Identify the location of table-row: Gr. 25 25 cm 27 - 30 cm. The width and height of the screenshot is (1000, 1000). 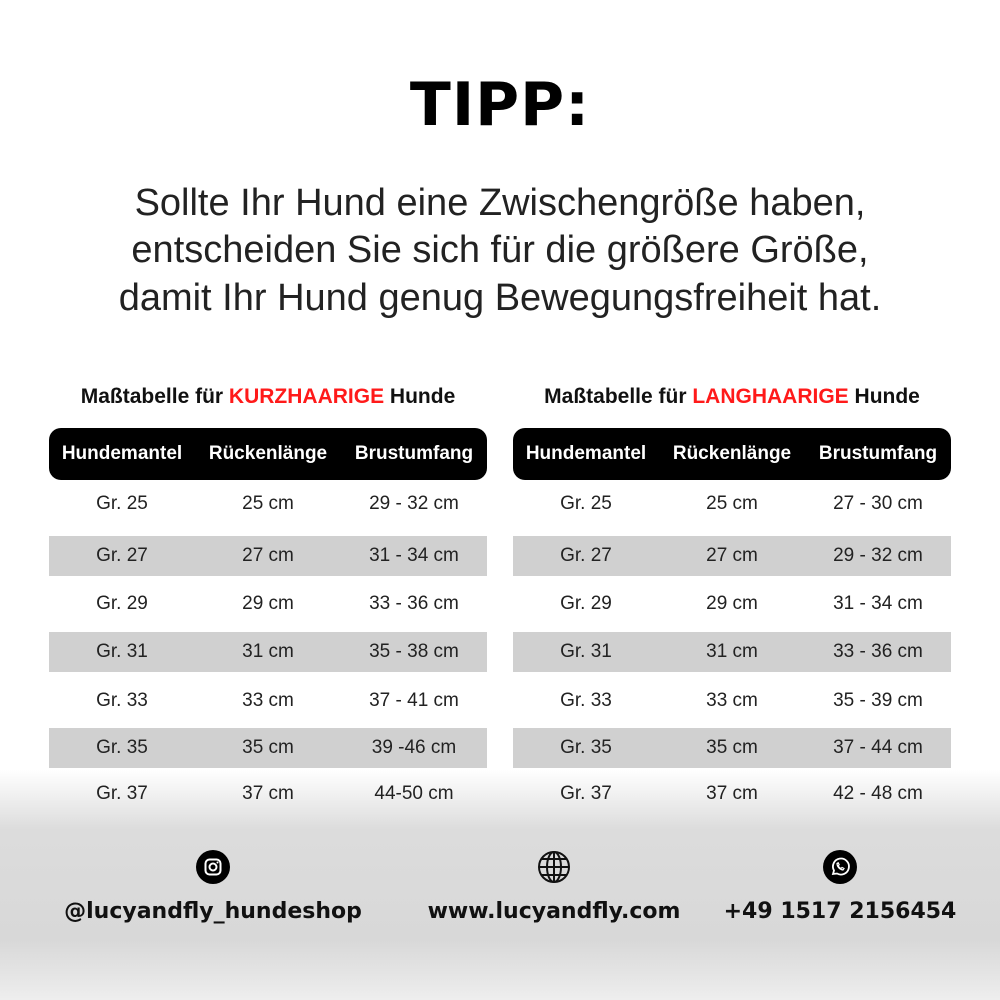
(732, 504).